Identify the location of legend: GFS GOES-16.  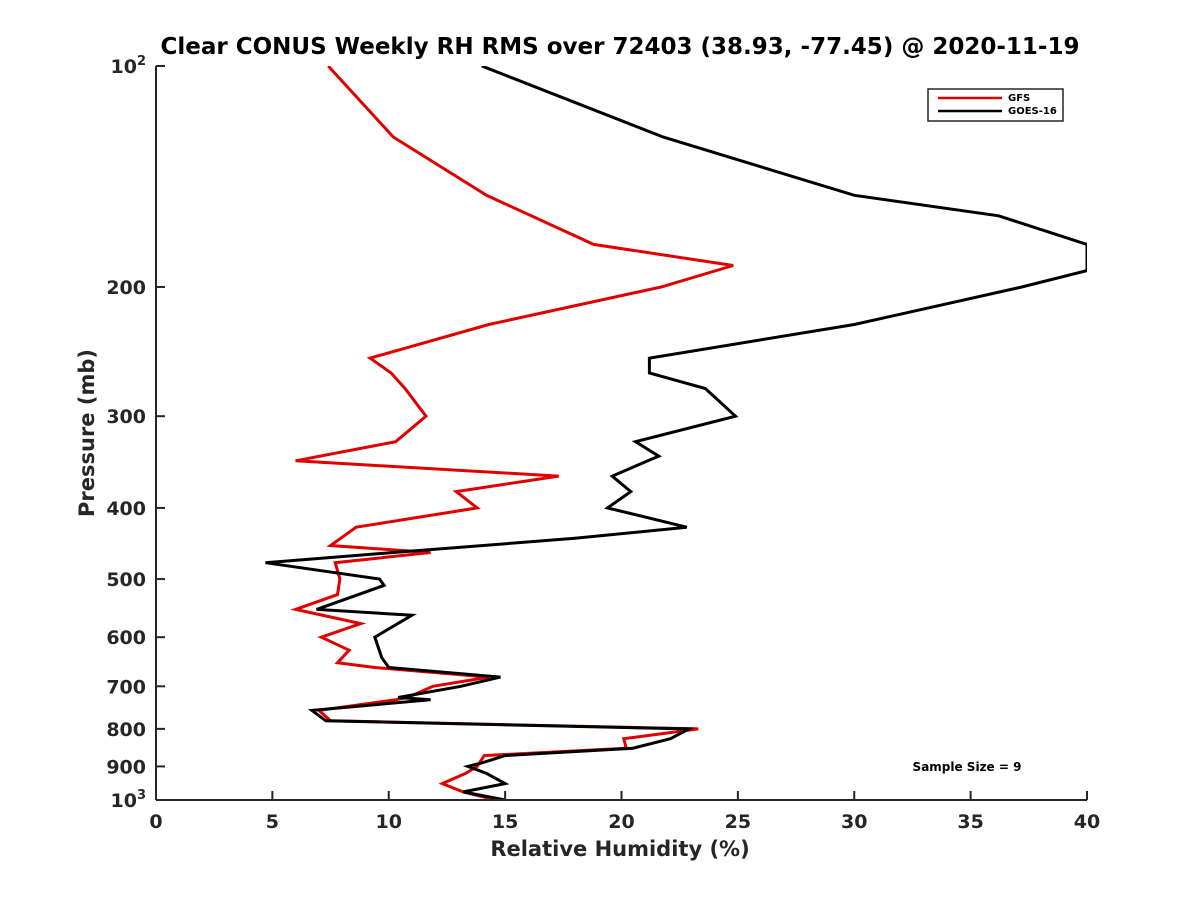
(995, 105).